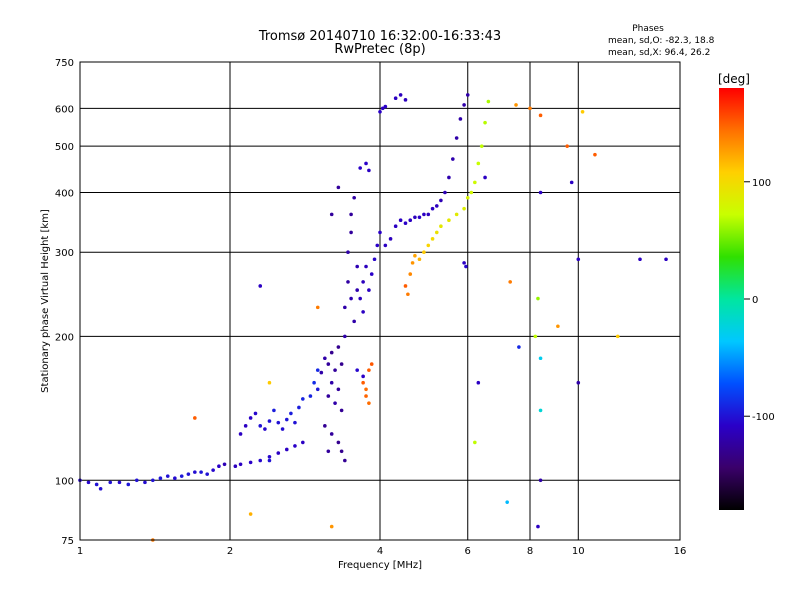  I want to click on y-tick-labels: 75 100 200 300 400 500 600 750, so click(64, 302).